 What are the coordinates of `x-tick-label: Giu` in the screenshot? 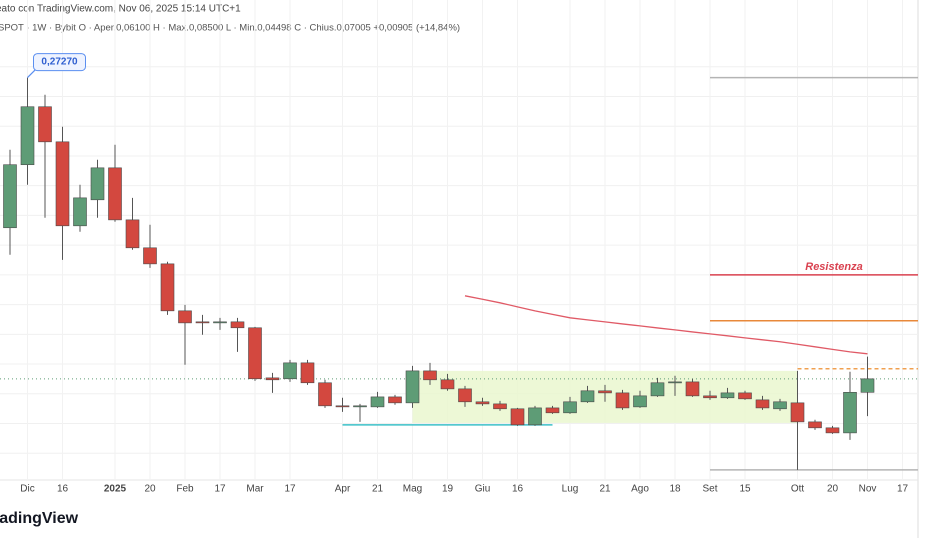 It's located at (483, 489).